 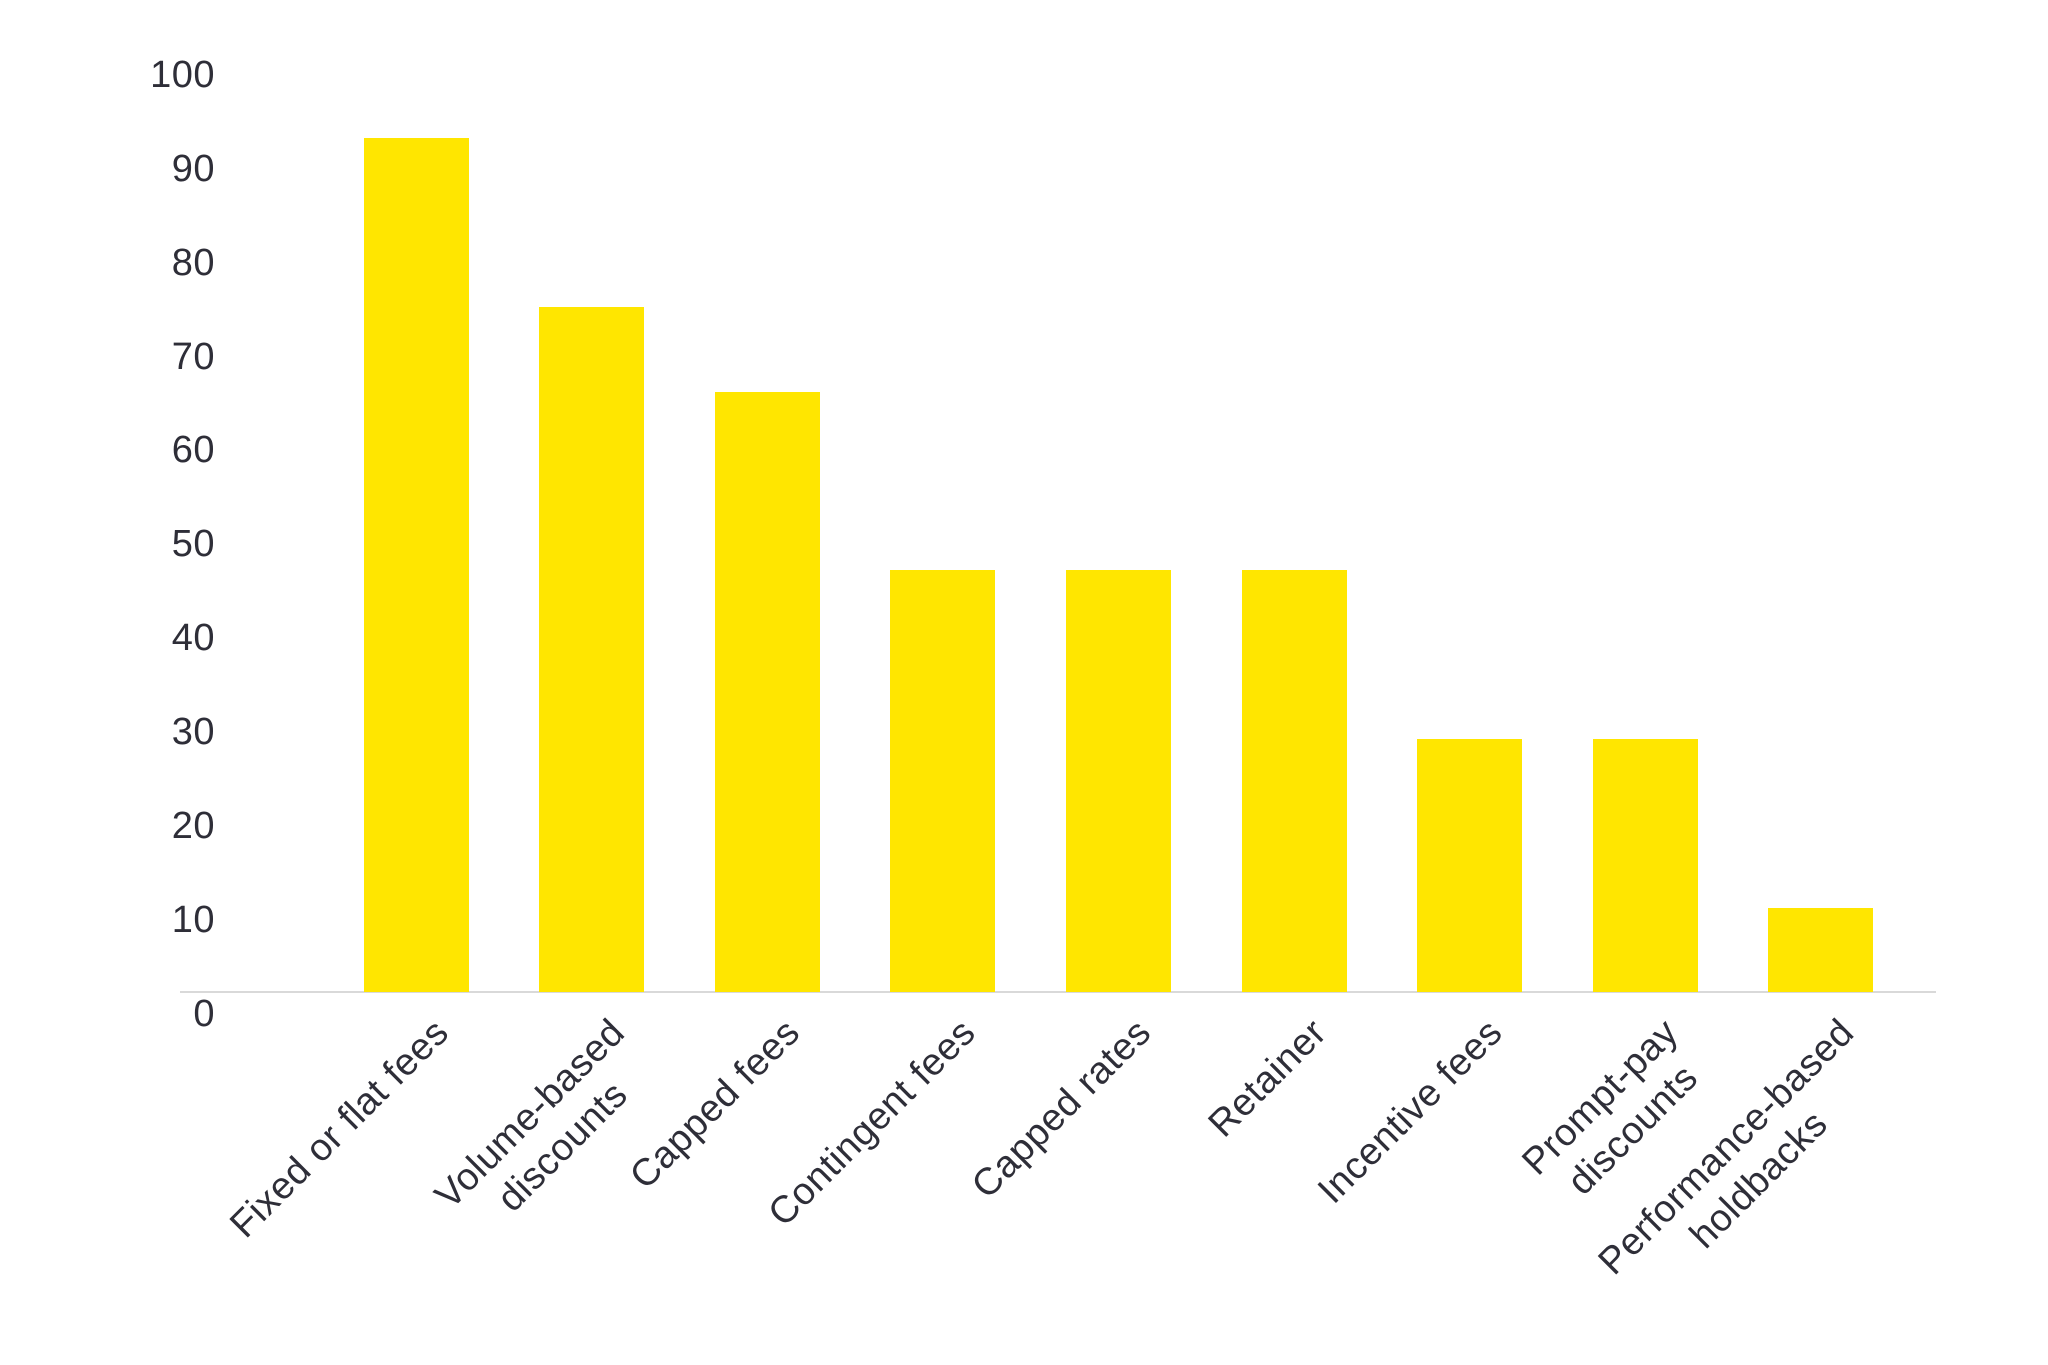 What do you see at coordinates (1268, 1078) in the screenshot?
I see `x-category-label: Retainer` at bounding box center [1268, 1078].